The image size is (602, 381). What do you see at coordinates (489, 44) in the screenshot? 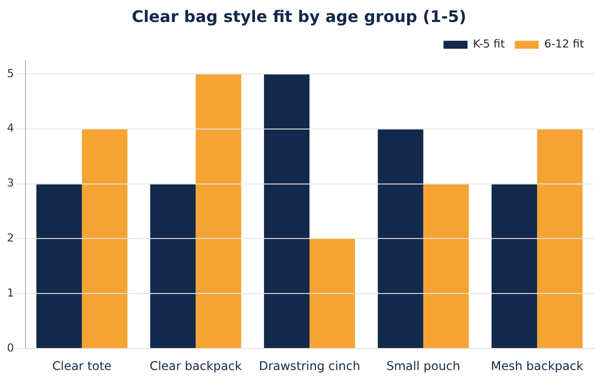
I see `legend-label: K-5 fit` at bounding box center [489, 44].